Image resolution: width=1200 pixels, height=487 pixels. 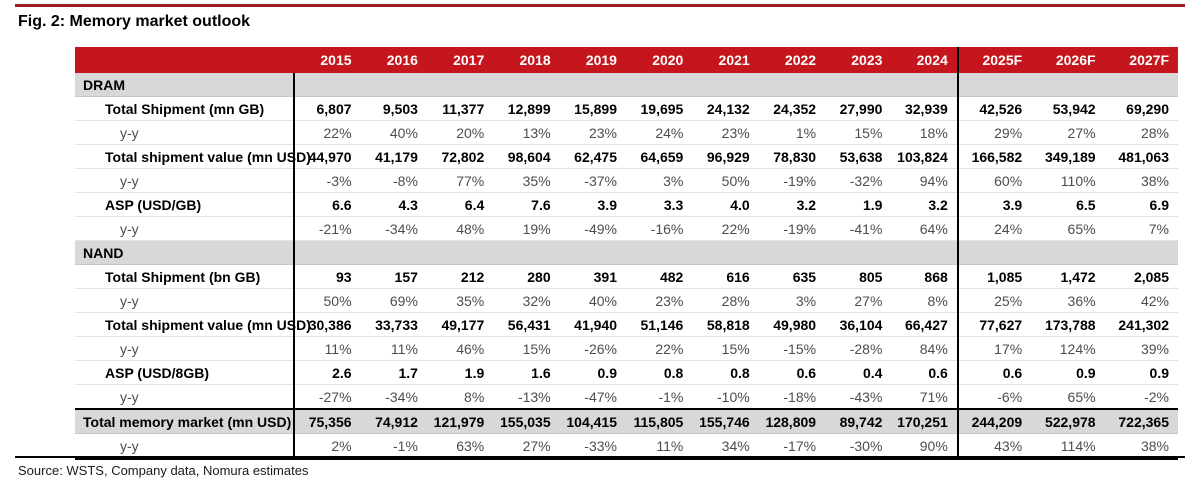 What do you see at coordinates (858, 180) in the screenshot?
I see `data-cell: -32%` at bounding box center [858, 180].